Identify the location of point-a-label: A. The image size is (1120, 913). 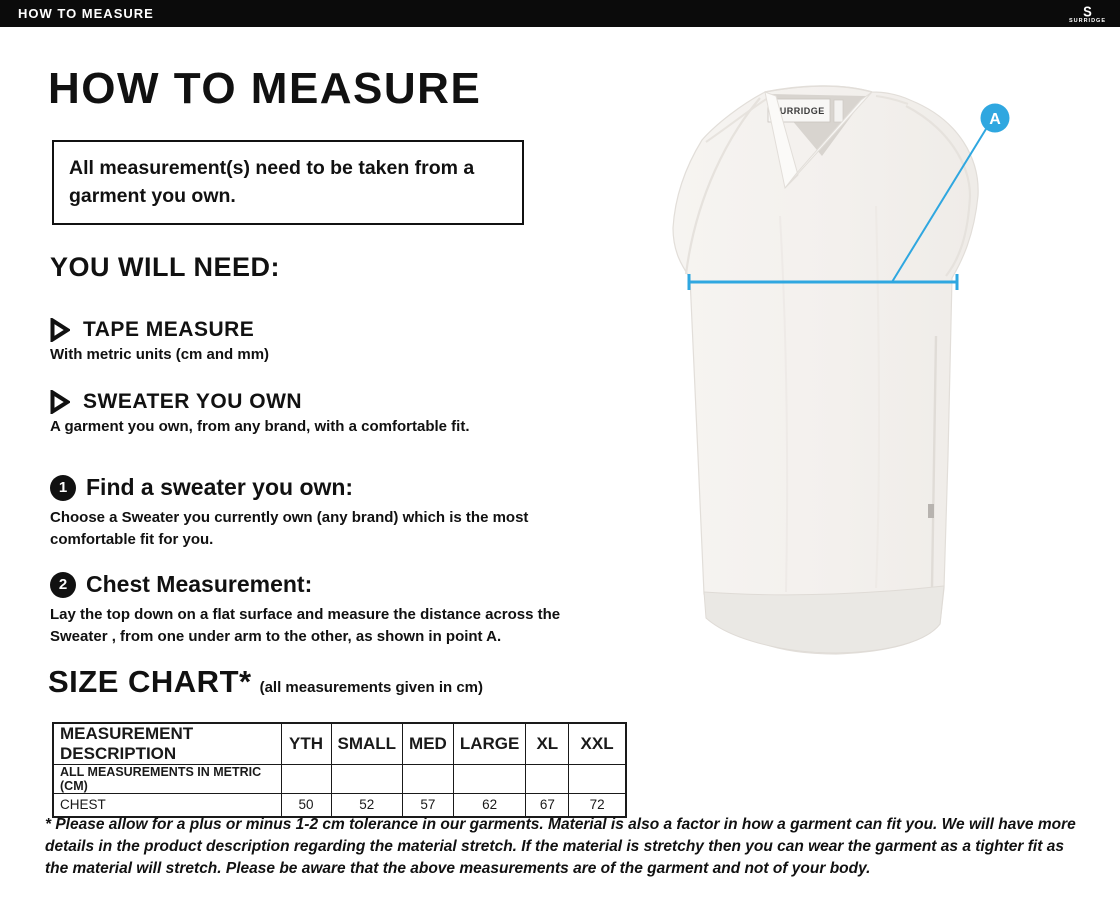
(995, 119).